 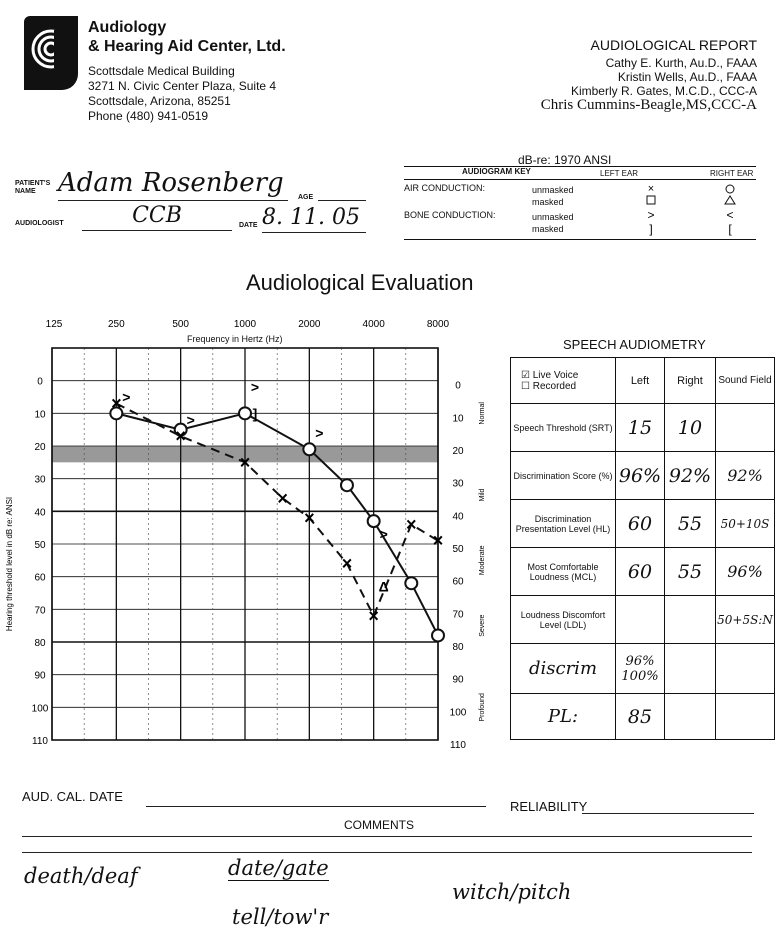 I want to click on staff-member: Kimberly R. Gates, M.C.D., CCC-A, so click(x=663, y=91).